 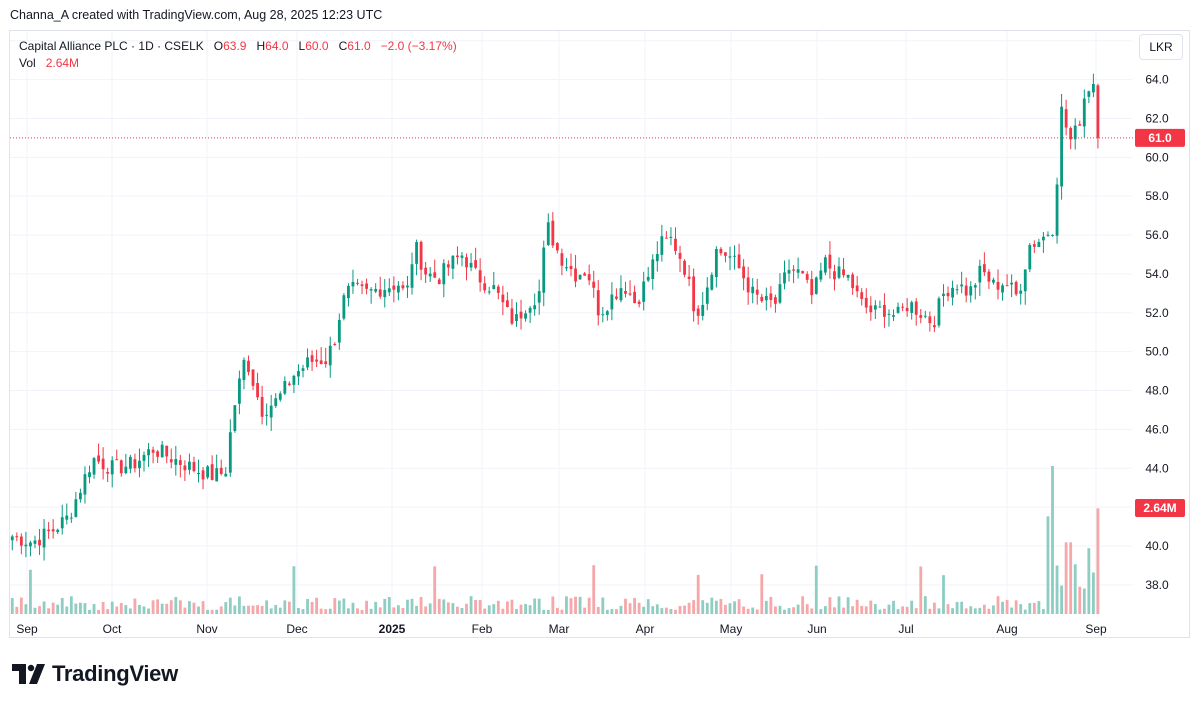 What do you see at coordinates (302, 46) in the screenshot?
I see `low-label: L` at bounding box center [302, 46].